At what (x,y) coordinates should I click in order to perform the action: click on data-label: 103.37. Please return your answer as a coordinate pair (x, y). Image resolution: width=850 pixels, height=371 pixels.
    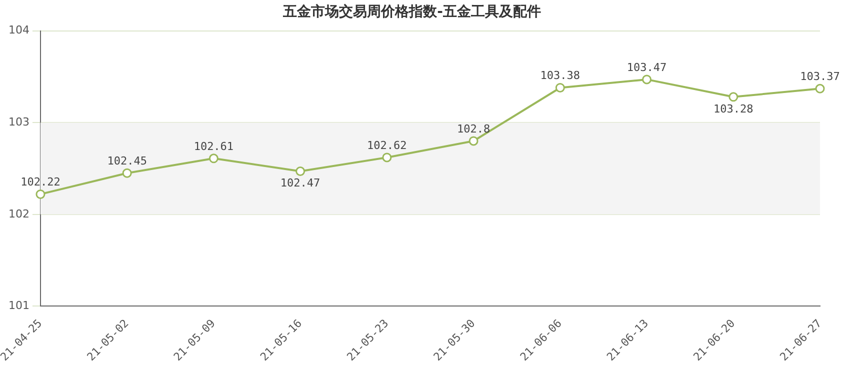
    Looking at the image, I should click on (820, 76).